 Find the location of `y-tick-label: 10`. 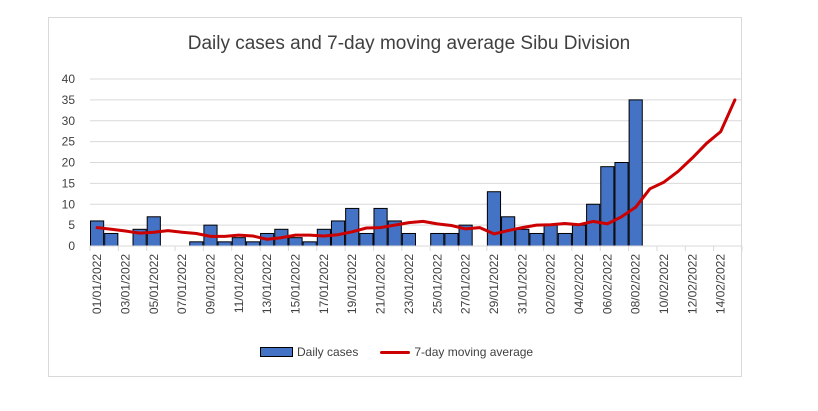

y-tick-label: 10 is located at coordinates (69, 204).